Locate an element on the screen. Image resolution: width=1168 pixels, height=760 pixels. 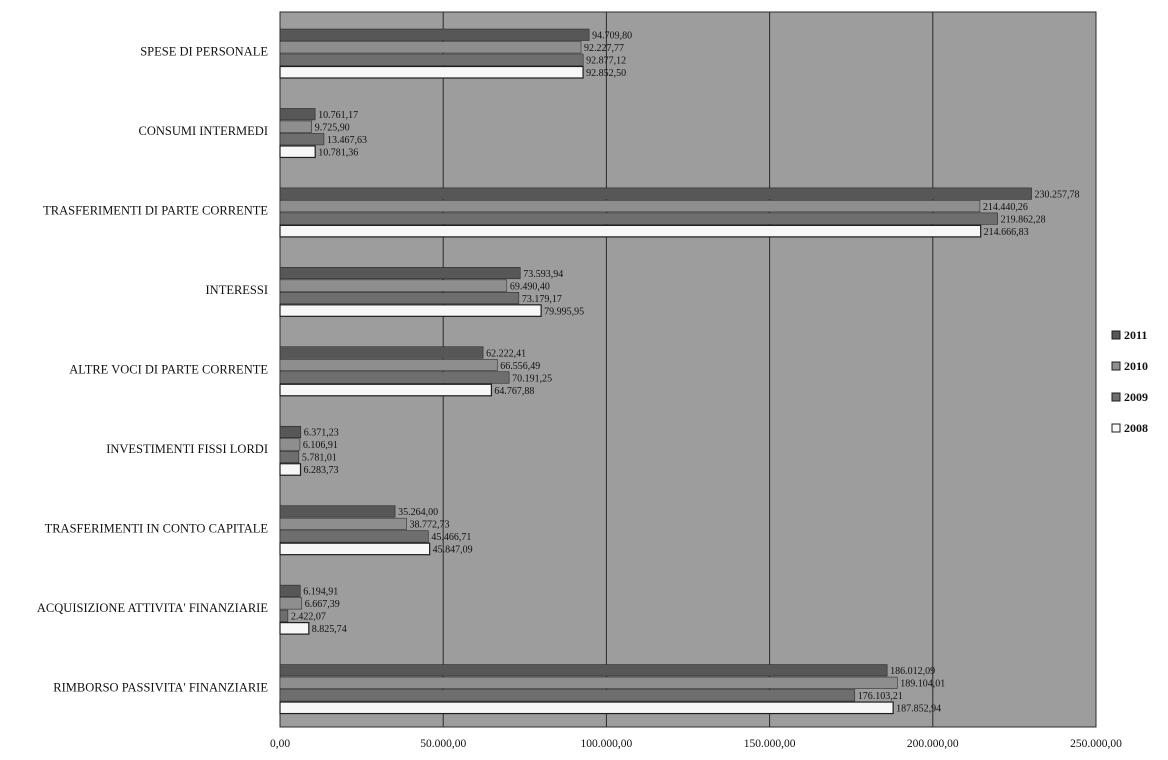
category-label: ACQUISIZIONE ATTIVITA' FINANZIARIE is located at coordinates (152, 608).